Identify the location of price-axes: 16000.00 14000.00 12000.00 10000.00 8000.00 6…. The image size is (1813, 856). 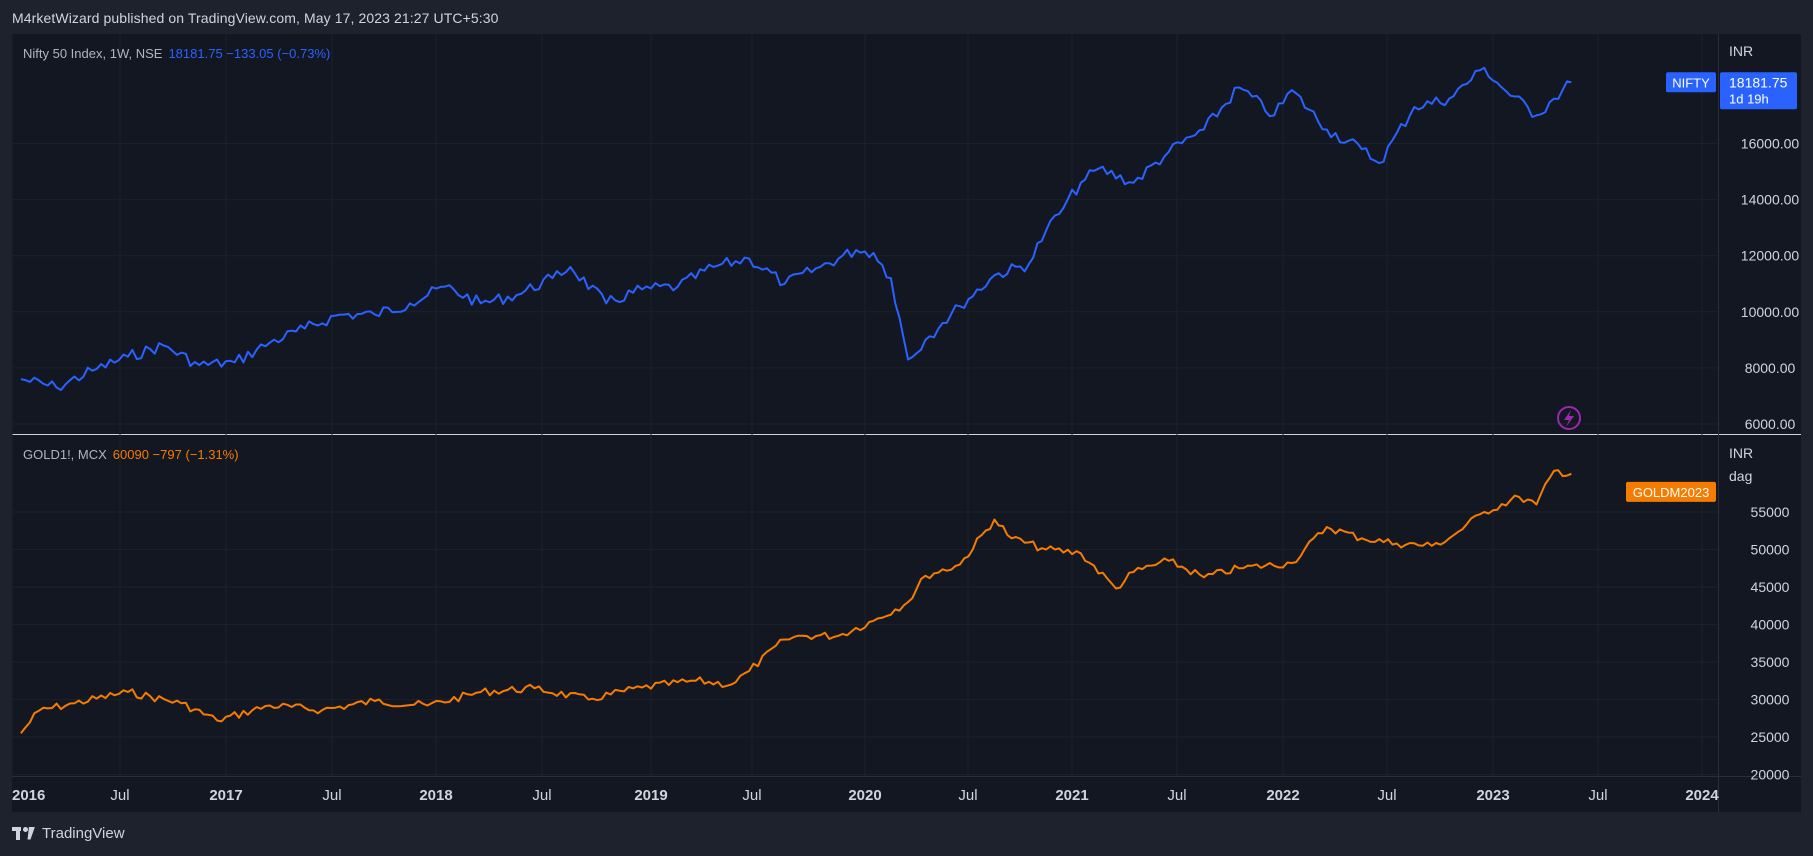
(1764, 413).